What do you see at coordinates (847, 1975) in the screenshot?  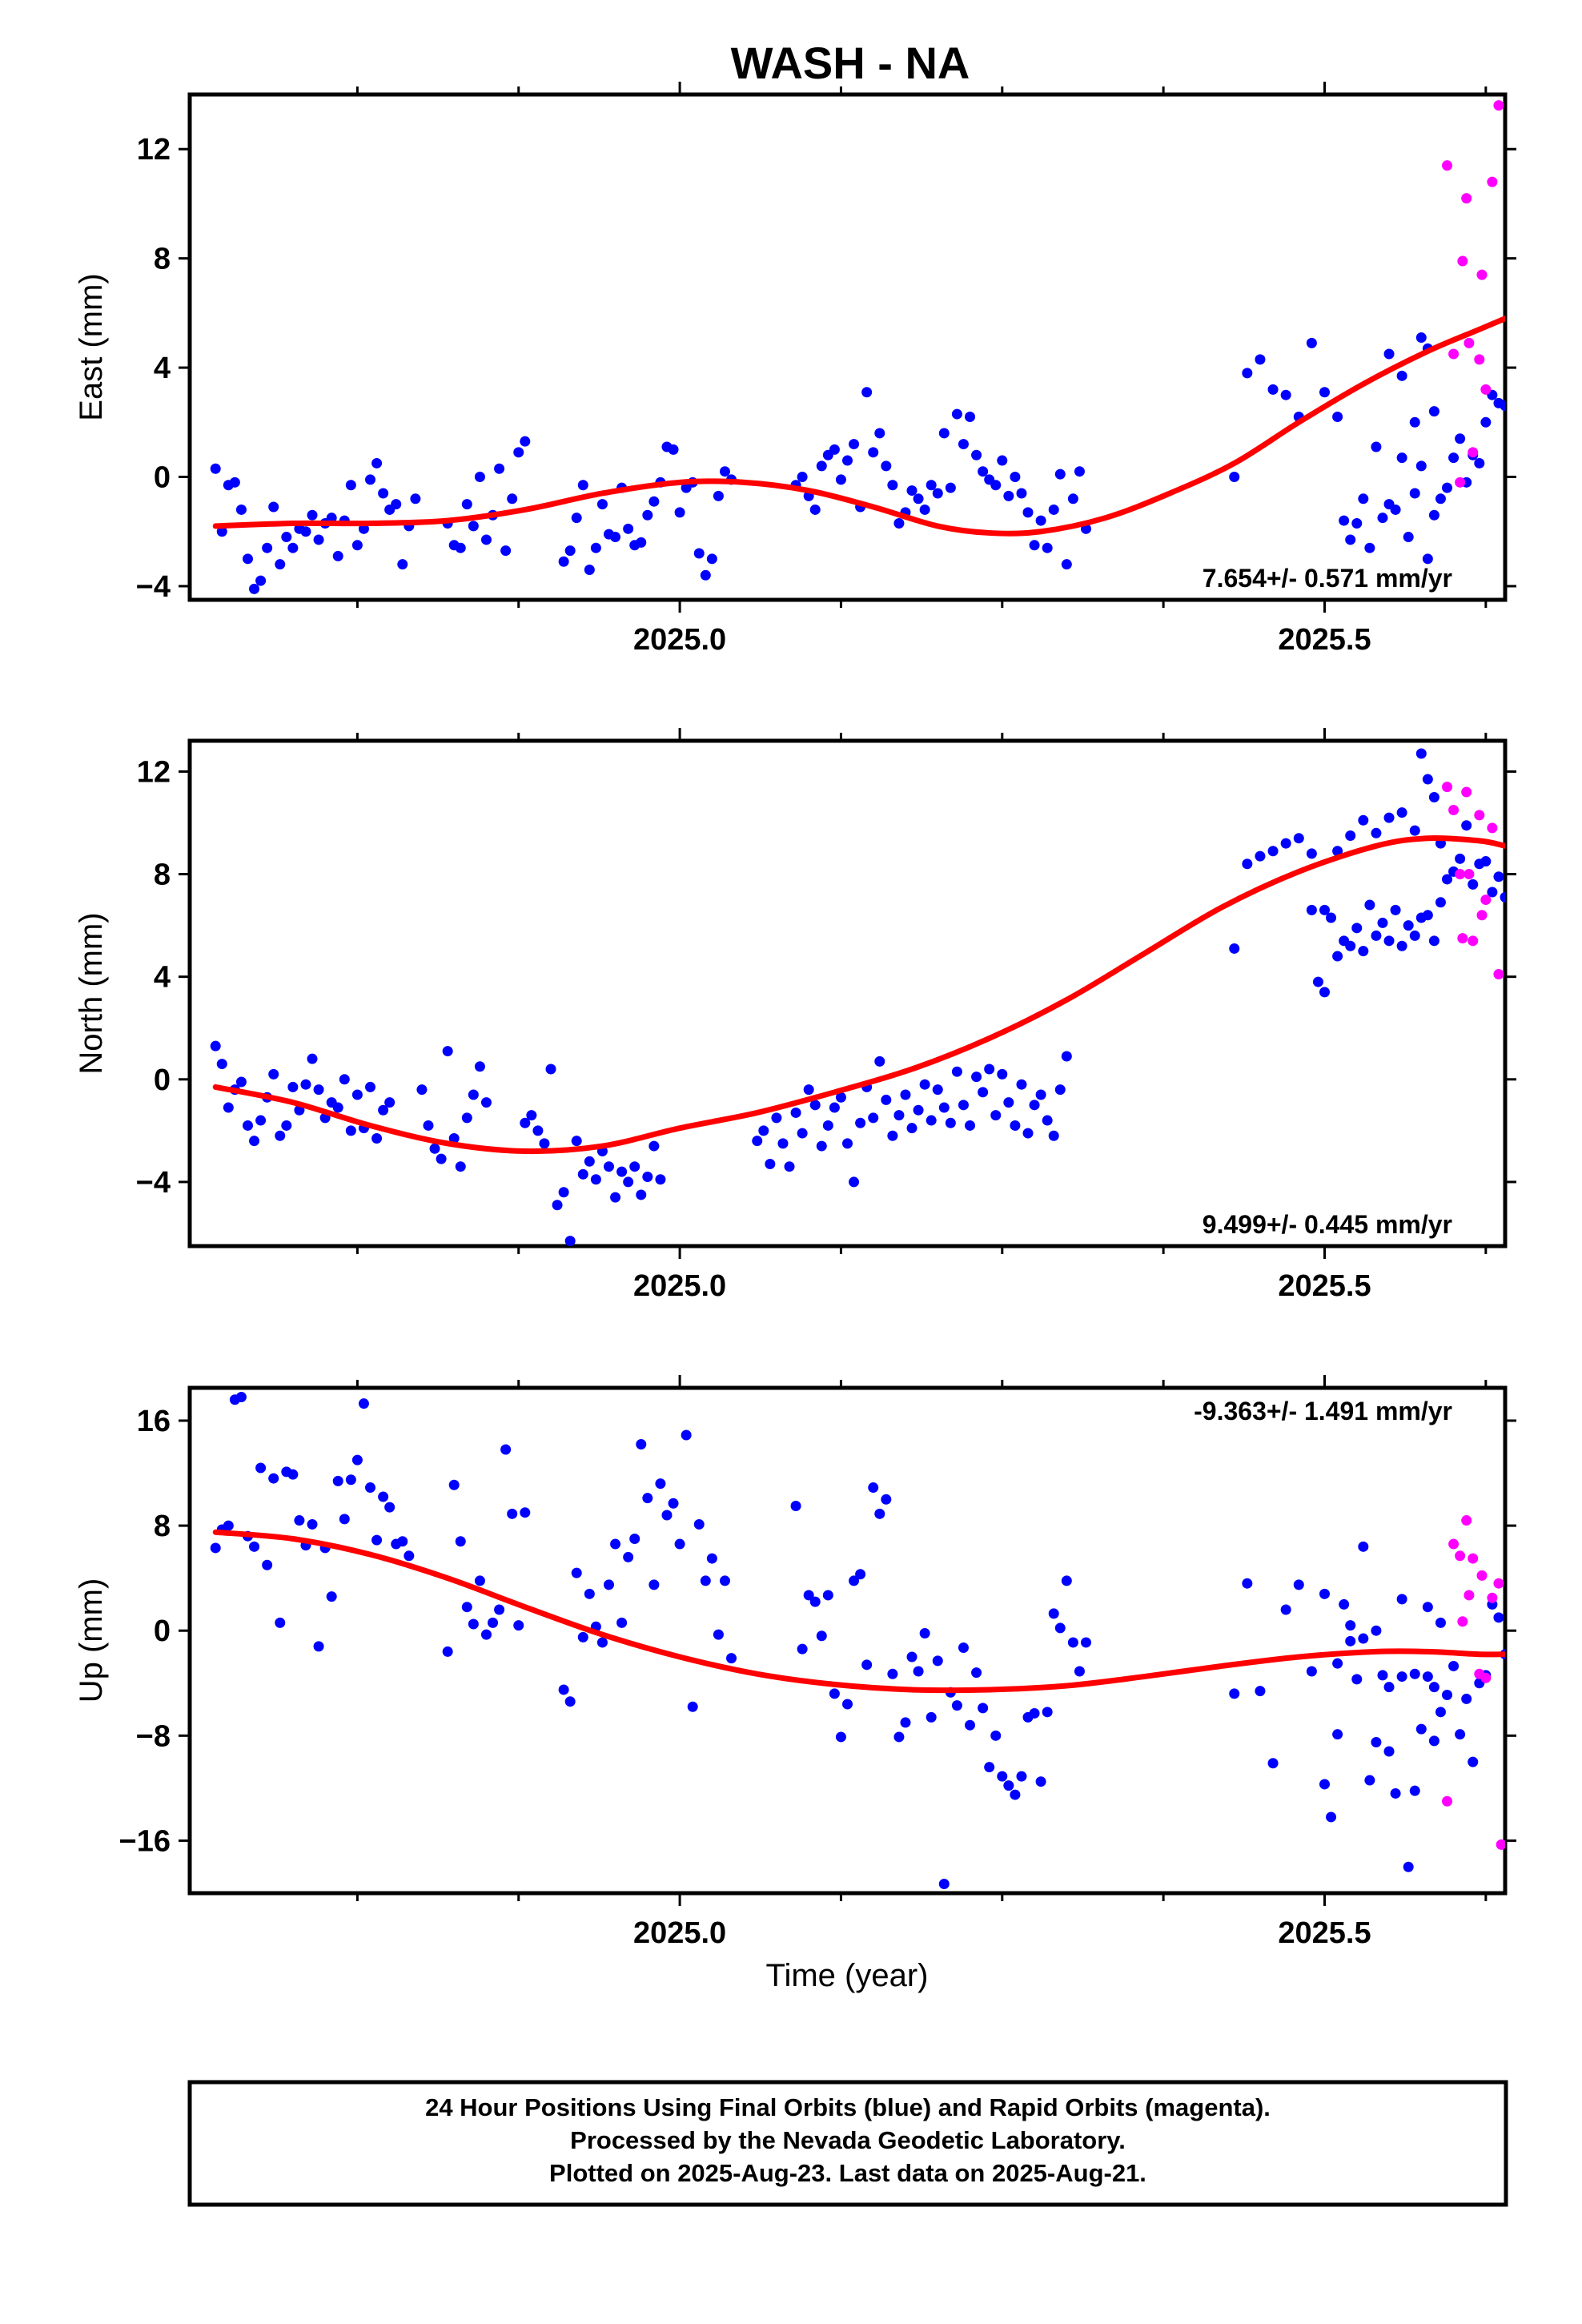 I see `x-axis-label: Time (year)` at bounding box center [847, 1975].